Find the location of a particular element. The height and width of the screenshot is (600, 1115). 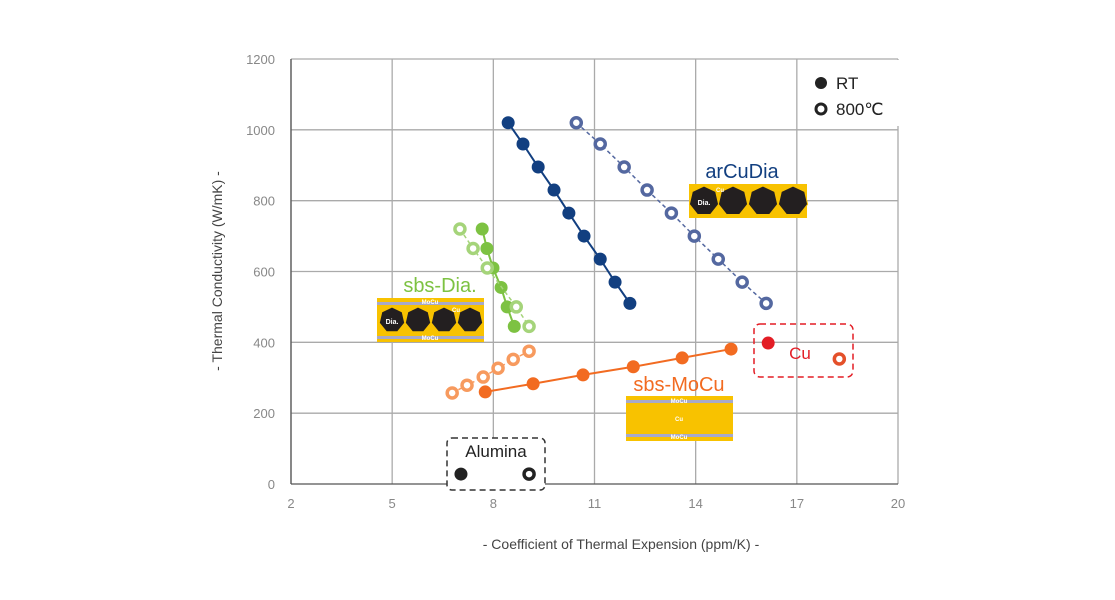

sbs-mocu-inset-mocu-top: MoCu is located at coordinates (679, 402).